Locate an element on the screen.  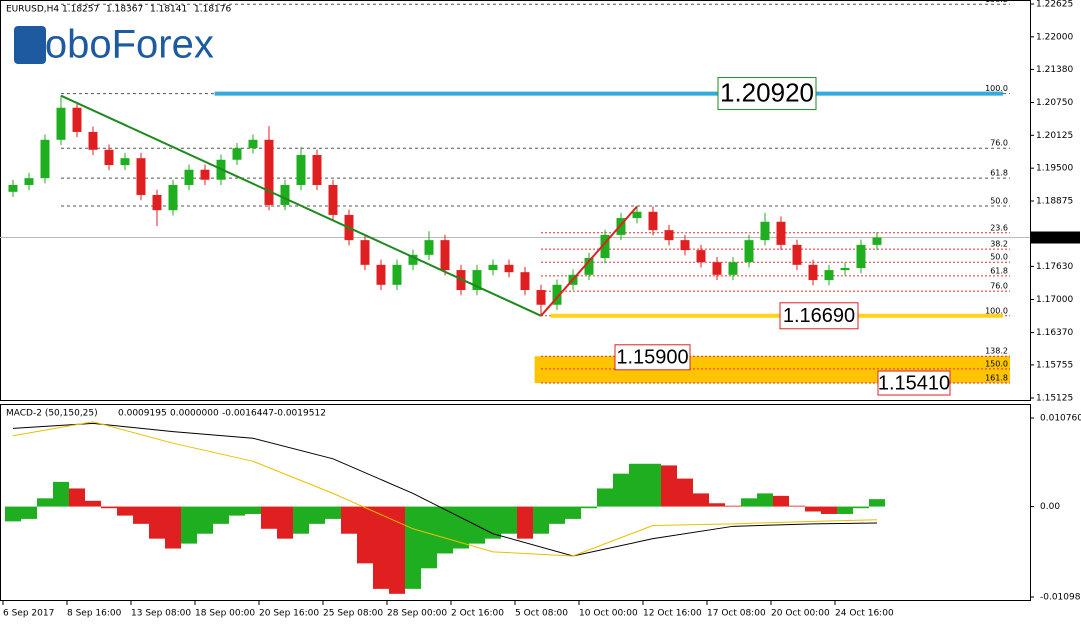
x-tick-label: 25 Sep 08:00 is located at coordinates (353, 614).